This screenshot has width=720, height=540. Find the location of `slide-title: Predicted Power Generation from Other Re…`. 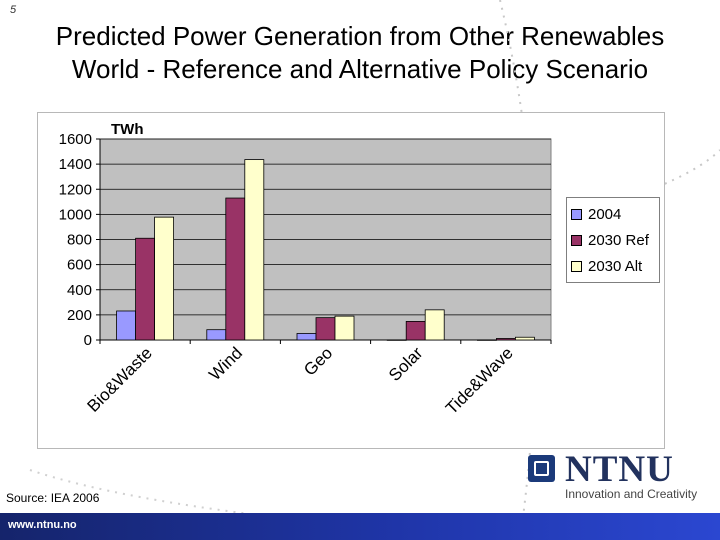

slide-title: Predicted Power Generation from Other Re… is located at coordinates (360, 53).